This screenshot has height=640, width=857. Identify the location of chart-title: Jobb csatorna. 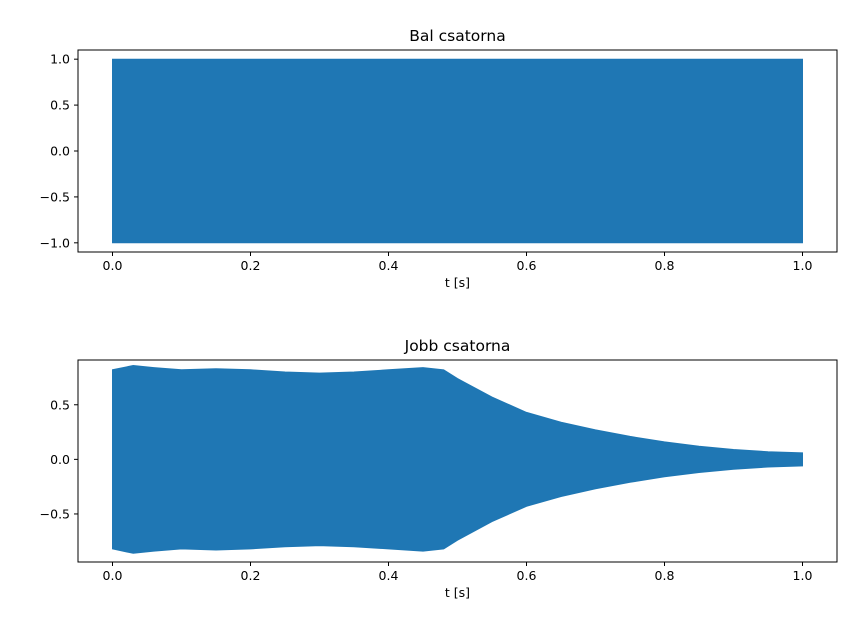
(457, 346).